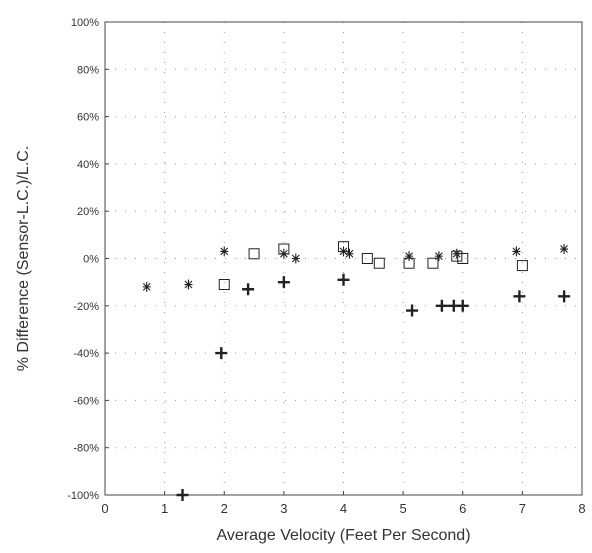 The width and height of the screenshot is (592, 553). Describe the element at coordinates (23, 259) in the screenshot. I see `y-axis-label: % Difference (Sensor-L.C.)/L.C.` at that location.